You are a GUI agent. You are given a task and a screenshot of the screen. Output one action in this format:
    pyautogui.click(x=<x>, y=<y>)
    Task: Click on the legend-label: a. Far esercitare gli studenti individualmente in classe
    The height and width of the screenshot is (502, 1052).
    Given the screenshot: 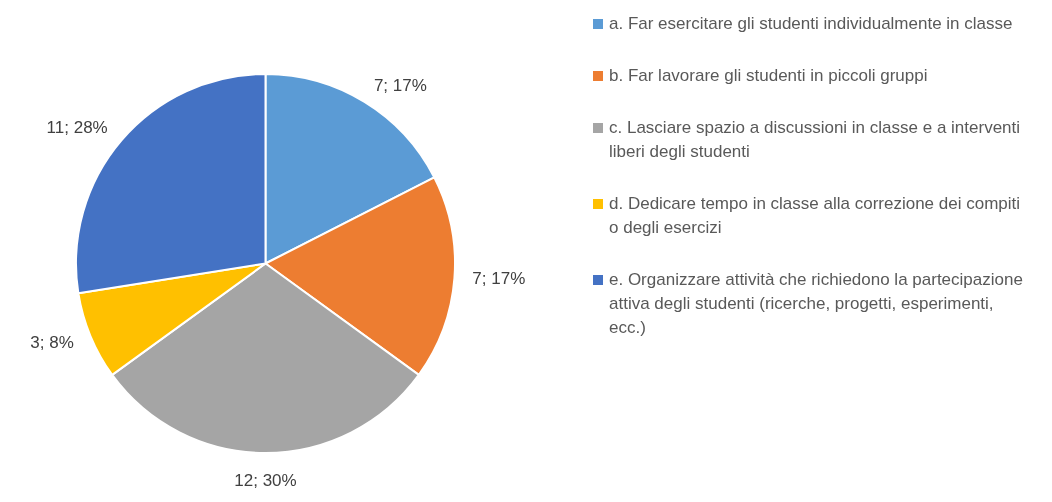 What is the action you would take?
    pyautogui.click(x=811, y=24)
    